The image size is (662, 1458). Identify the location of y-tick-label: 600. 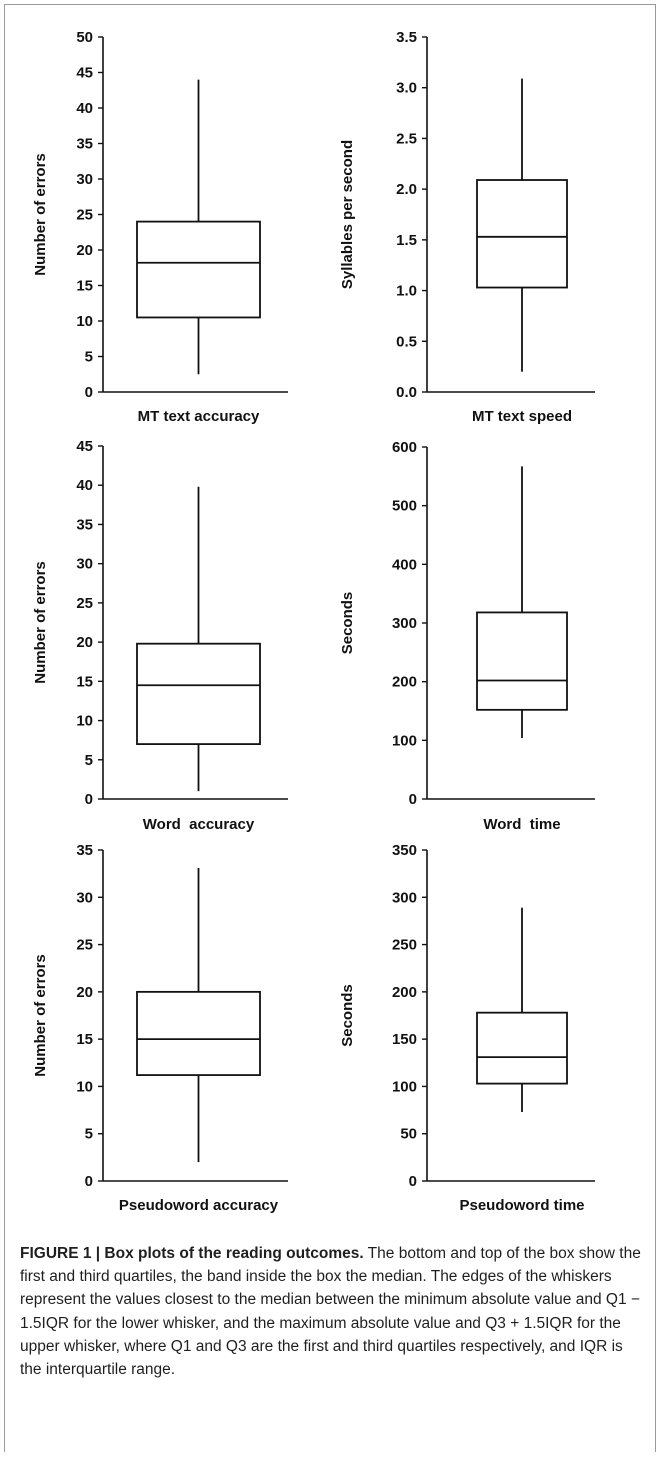
(404, 447).